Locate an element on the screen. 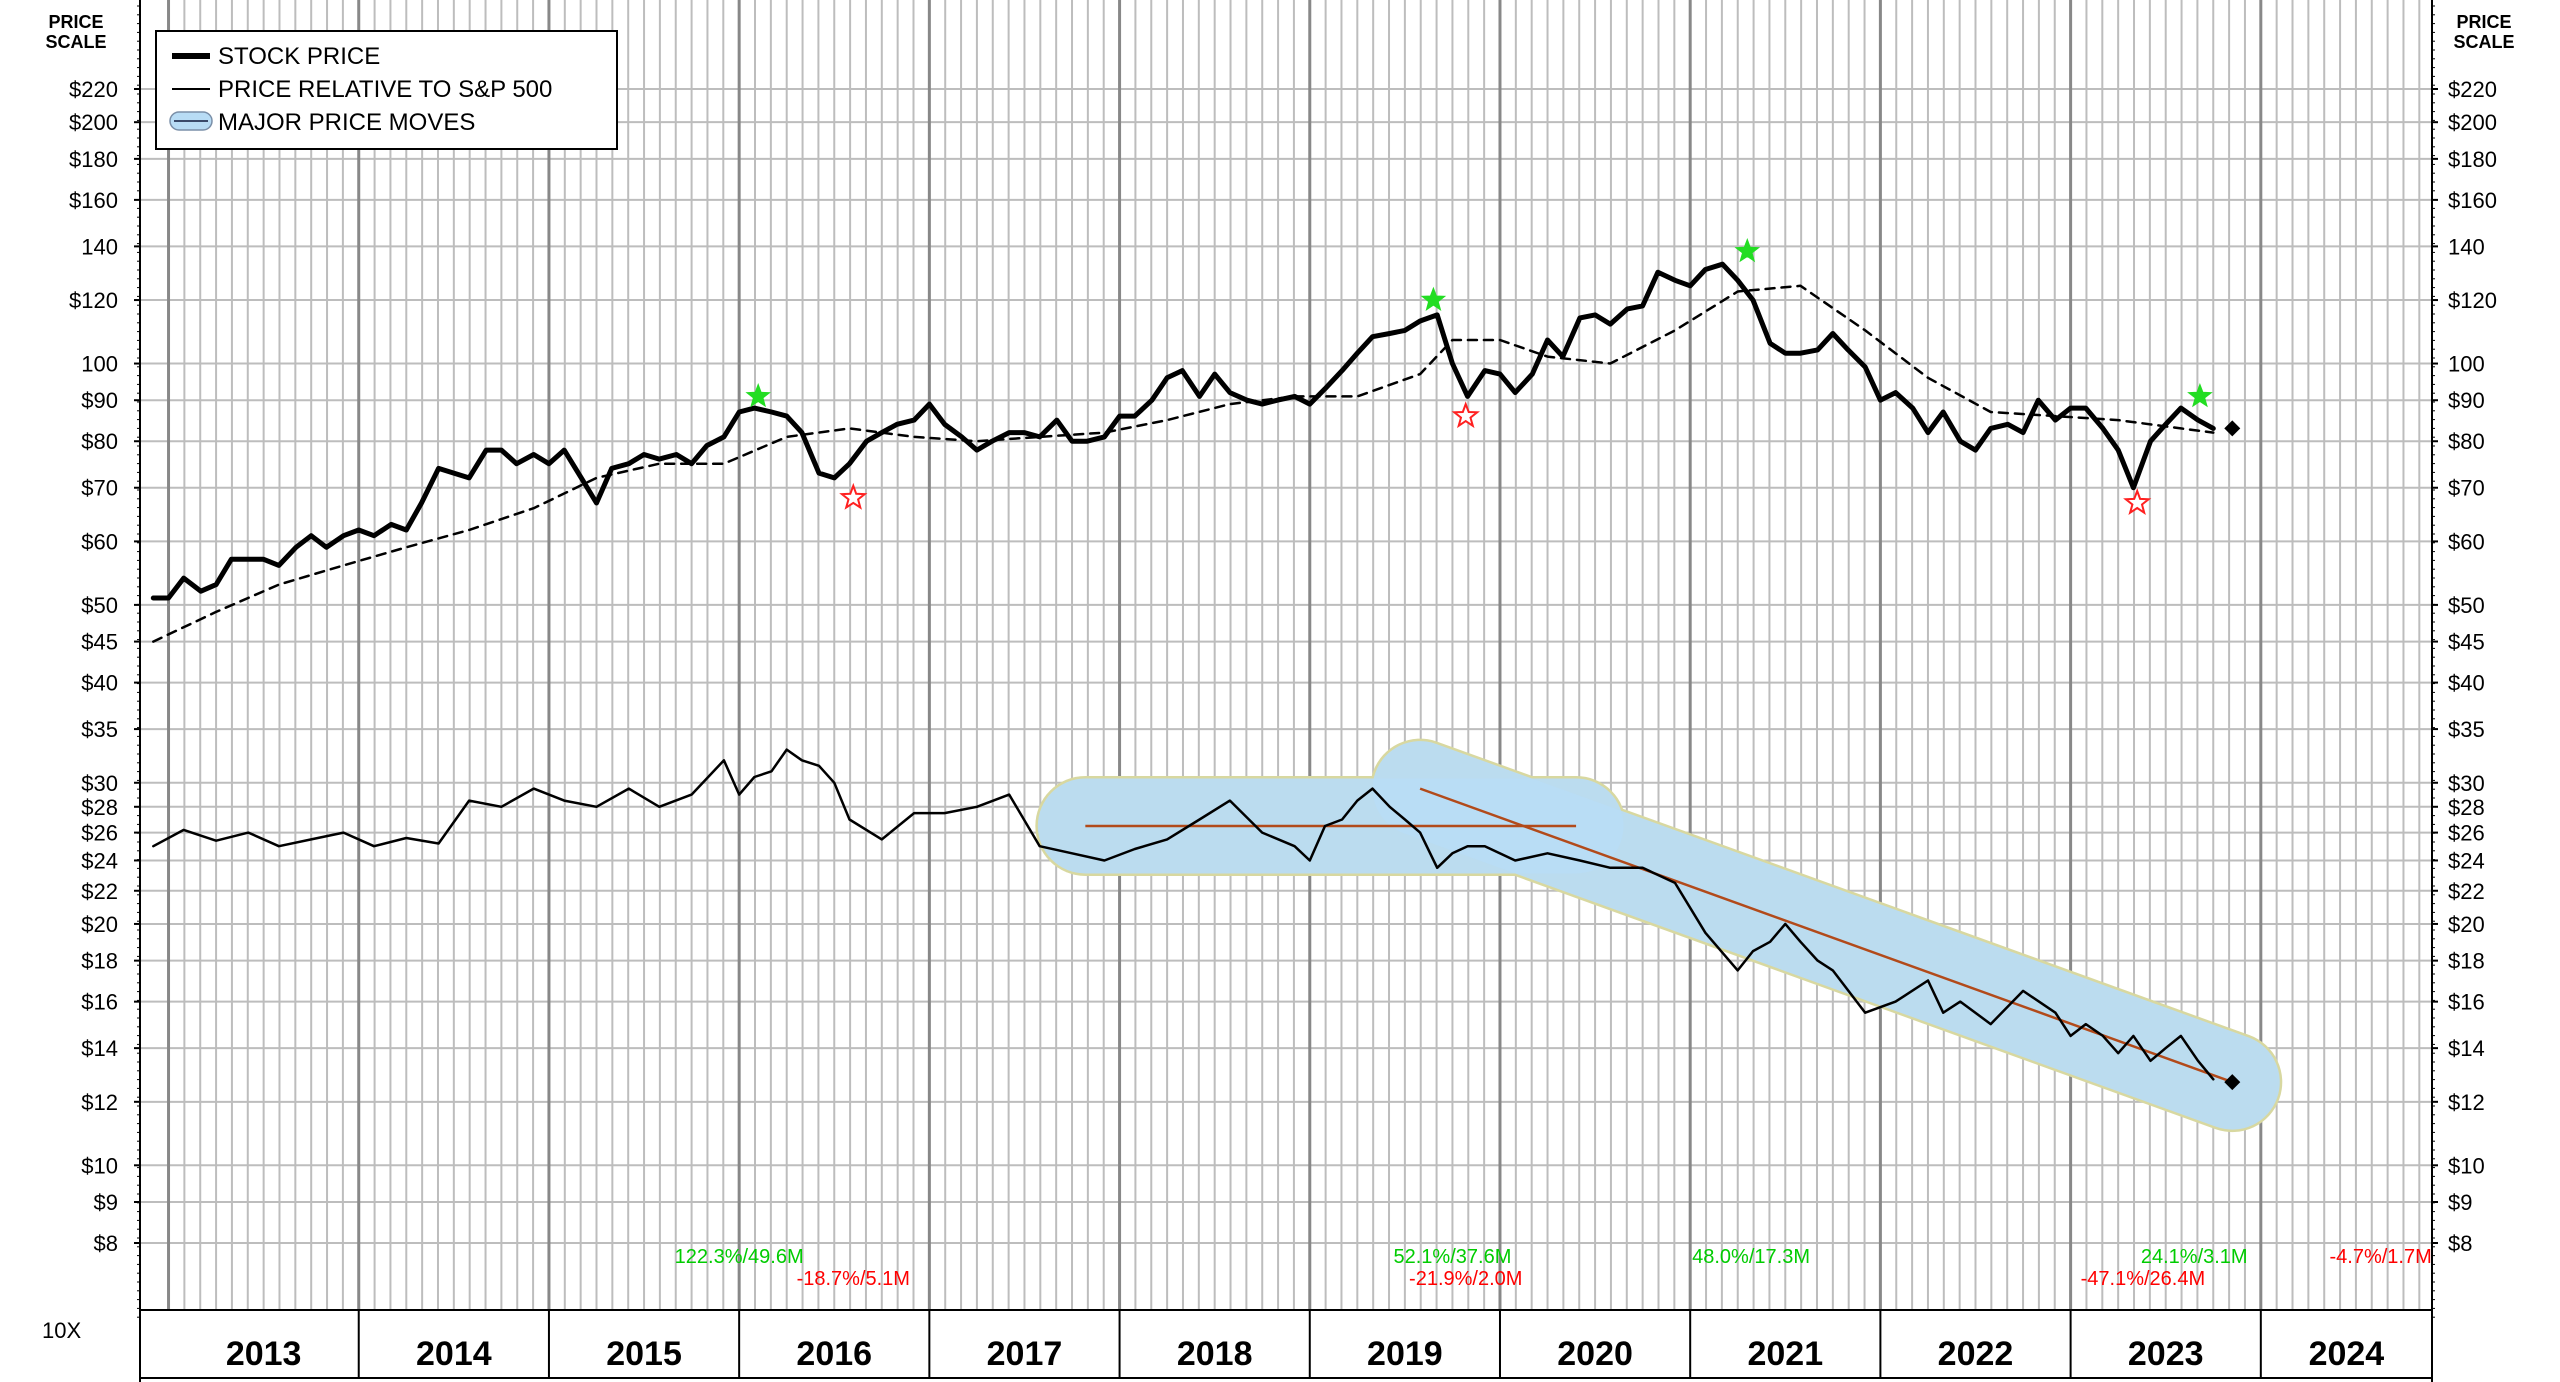  y-tick-label-right: $35 is located at coordinates (2466, 729).